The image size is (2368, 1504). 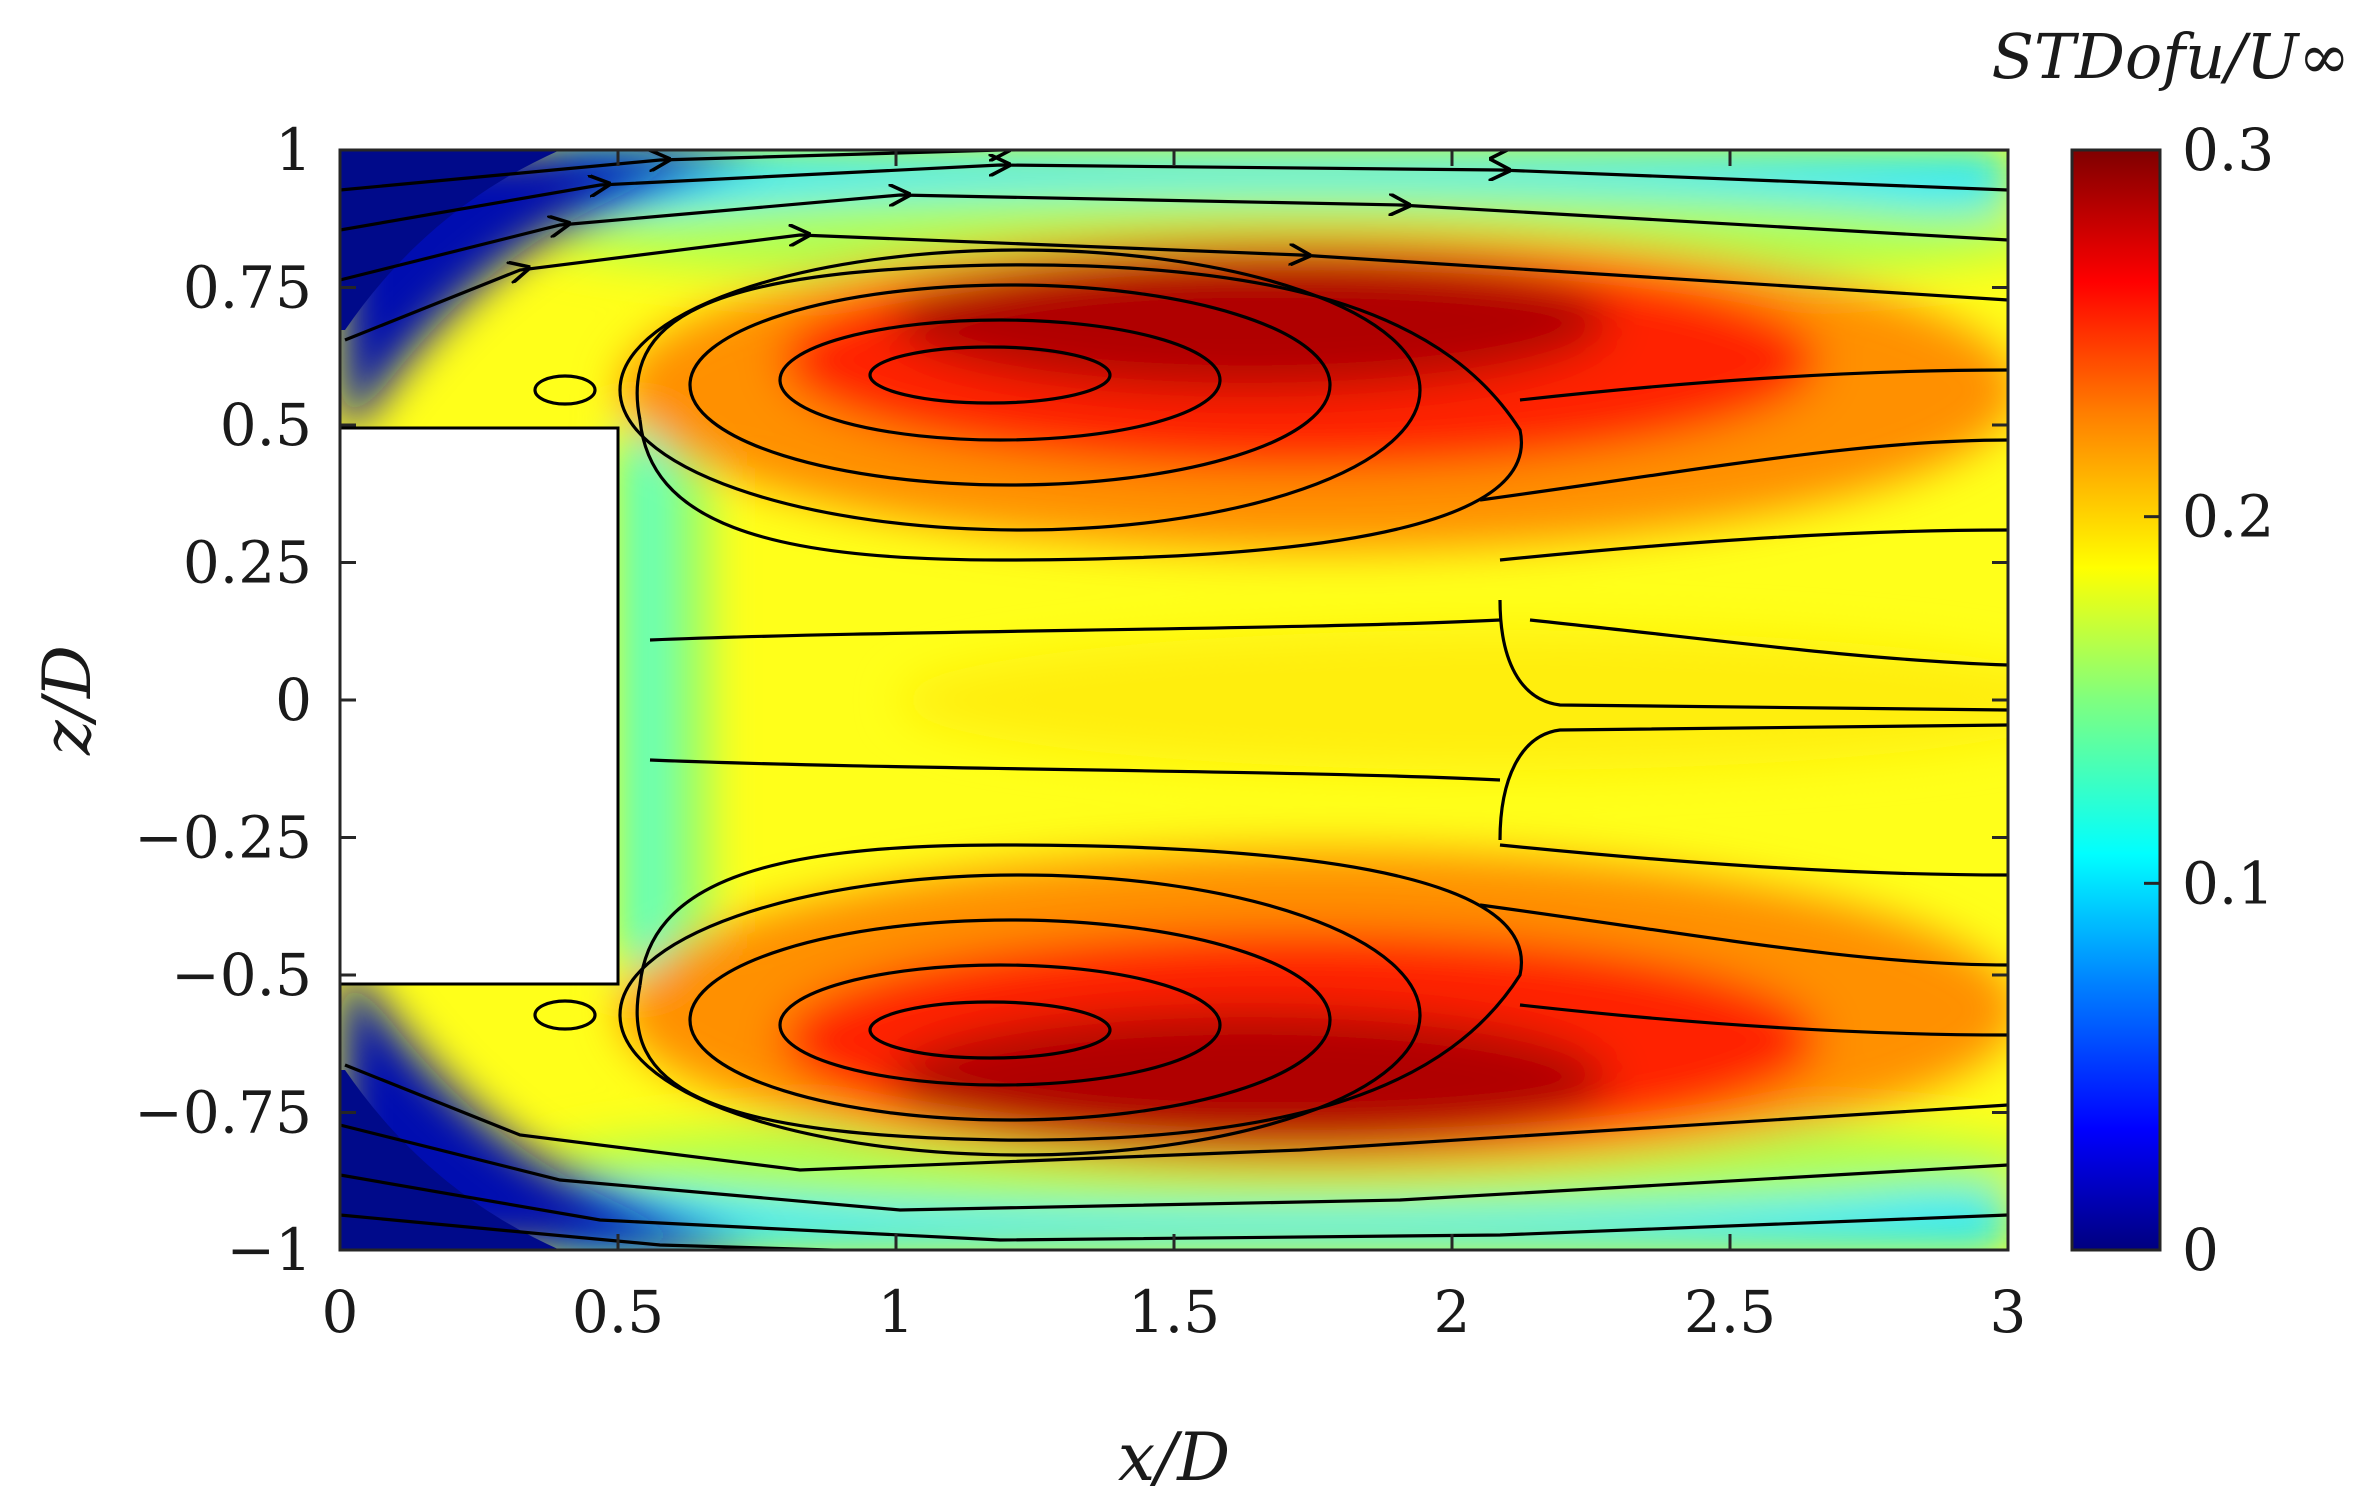 I want to click on y-tick-label: −0.75, so click(x=223, y=1113).